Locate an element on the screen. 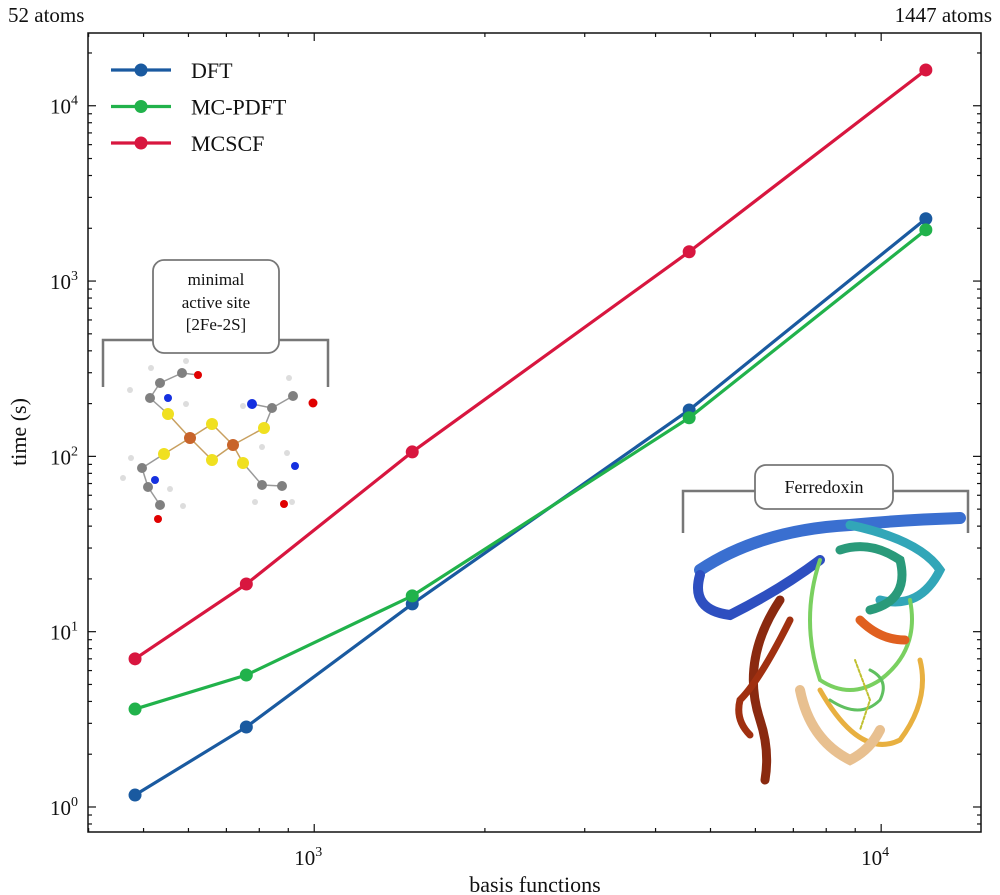 This screenshot has height=895, width=1000. y-tick-label: 10⁴ is located at coordinates (64, 106).